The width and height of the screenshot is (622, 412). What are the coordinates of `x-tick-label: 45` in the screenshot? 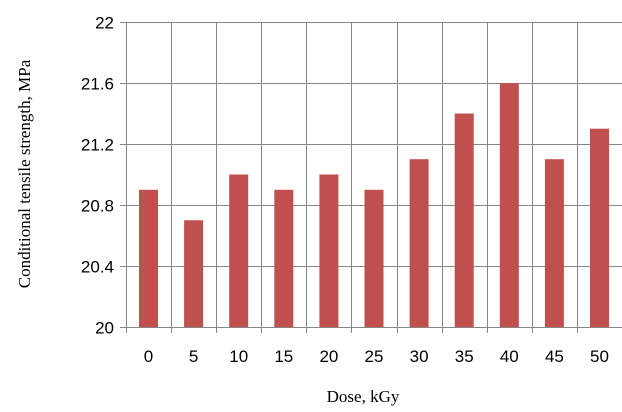 It's located at (554, 356).